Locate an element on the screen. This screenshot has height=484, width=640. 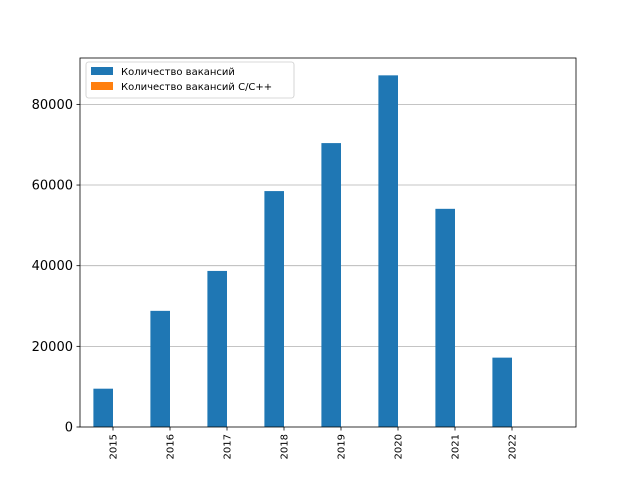
y-tick-label-0: 0 is located at coordinates (69, 428).